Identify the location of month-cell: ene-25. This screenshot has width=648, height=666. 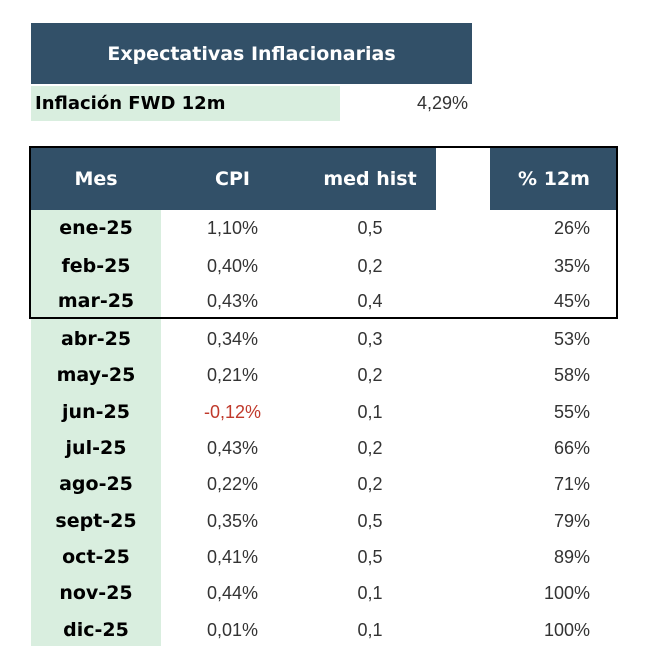
(96, 228).